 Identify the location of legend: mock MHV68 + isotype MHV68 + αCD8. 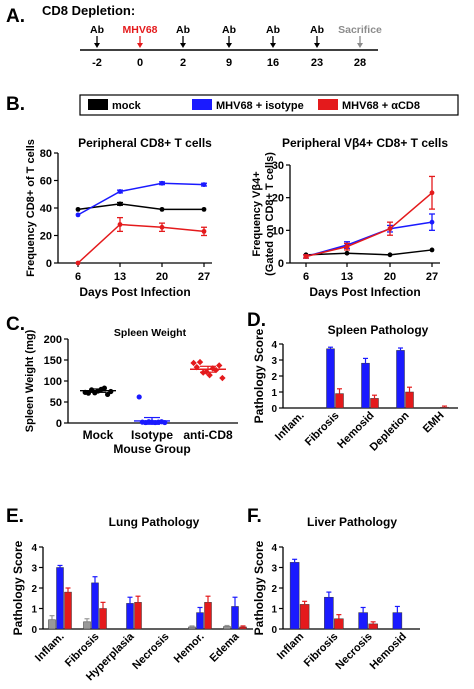
(269, 105).